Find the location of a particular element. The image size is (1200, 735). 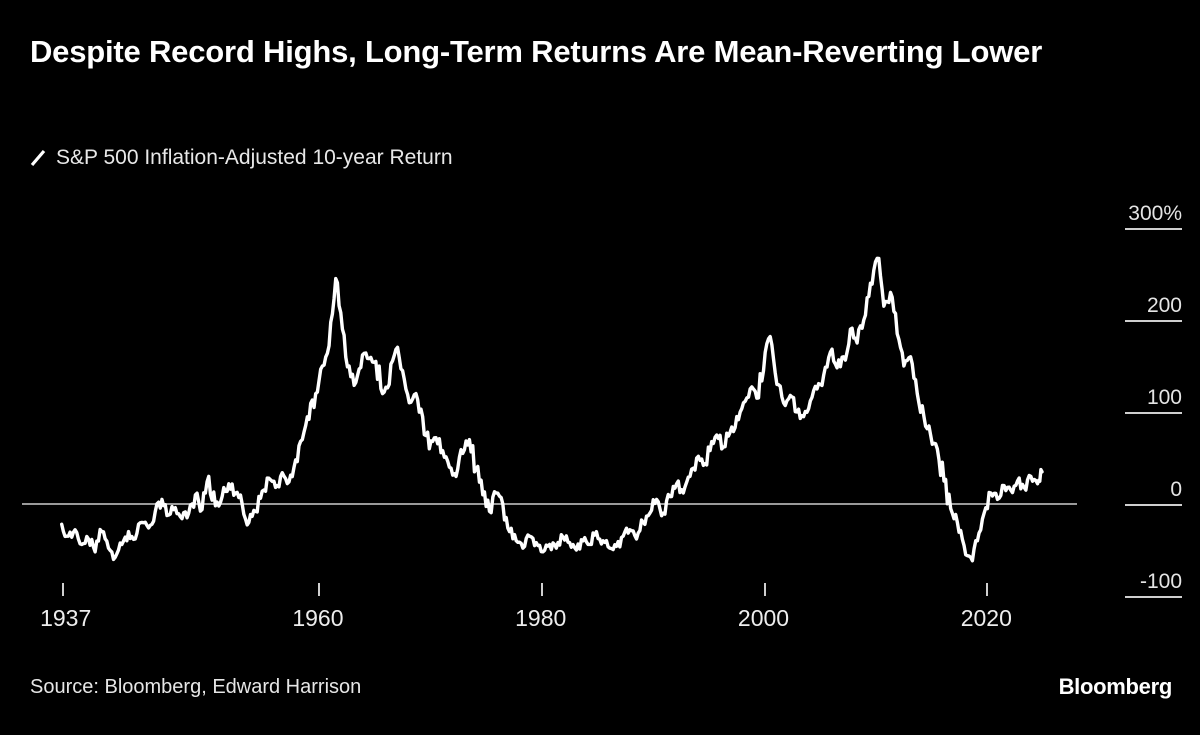

y-axis-label: 200 is located at coordinates (1164, 305).